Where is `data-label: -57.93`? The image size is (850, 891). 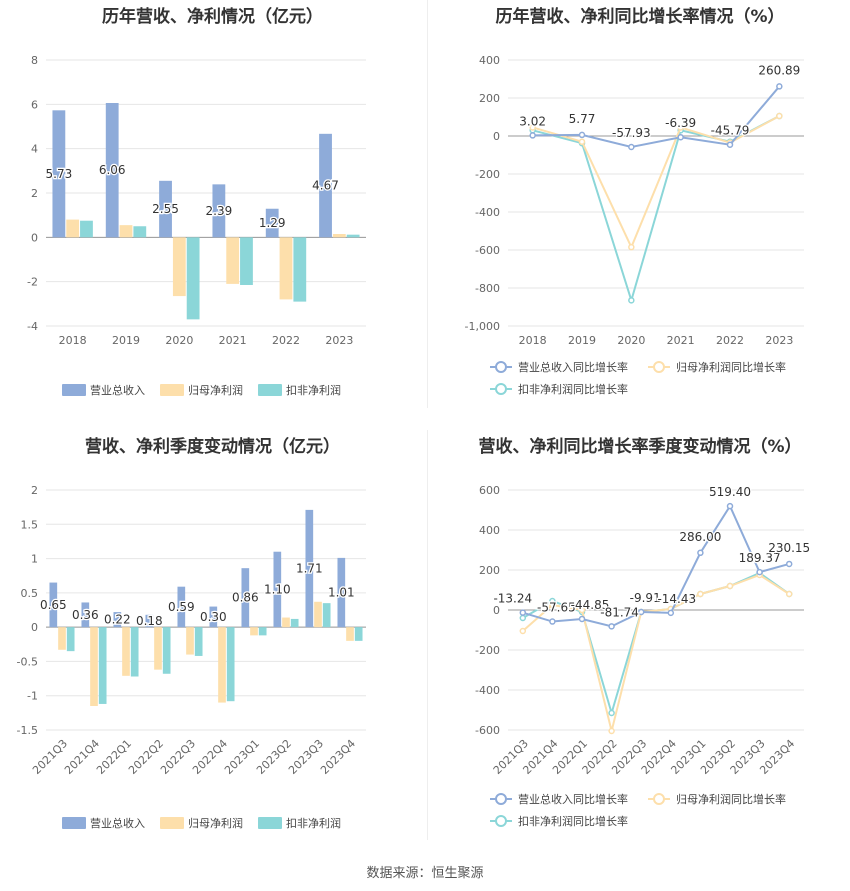
data-label: -57.93 is located at coordinates (631, 133).